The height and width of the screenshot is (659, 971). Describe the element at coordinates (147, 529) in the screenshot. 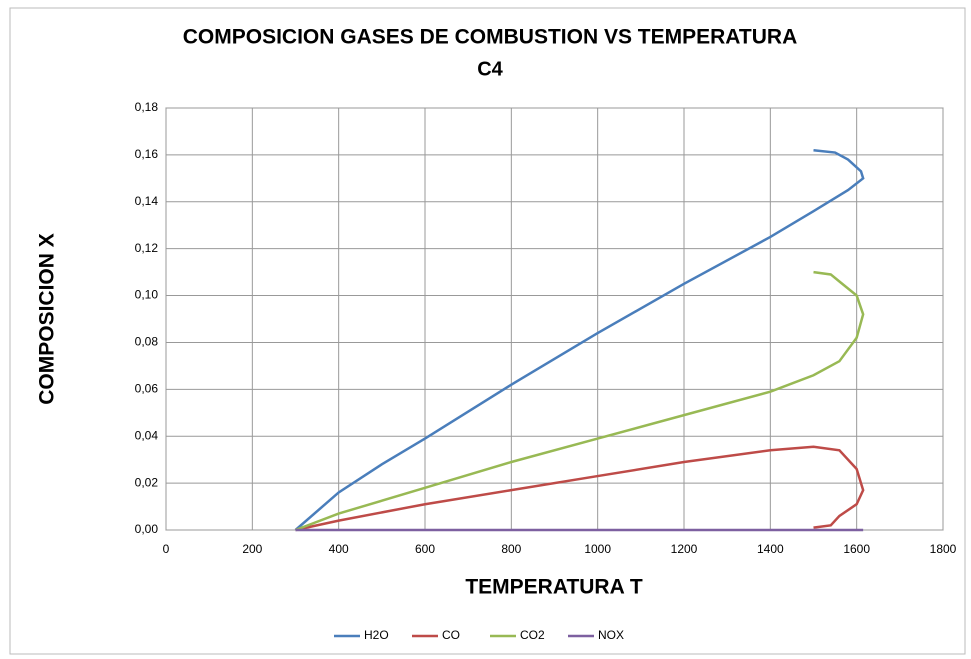

I see `y-tick-label: 0,00` at that location.